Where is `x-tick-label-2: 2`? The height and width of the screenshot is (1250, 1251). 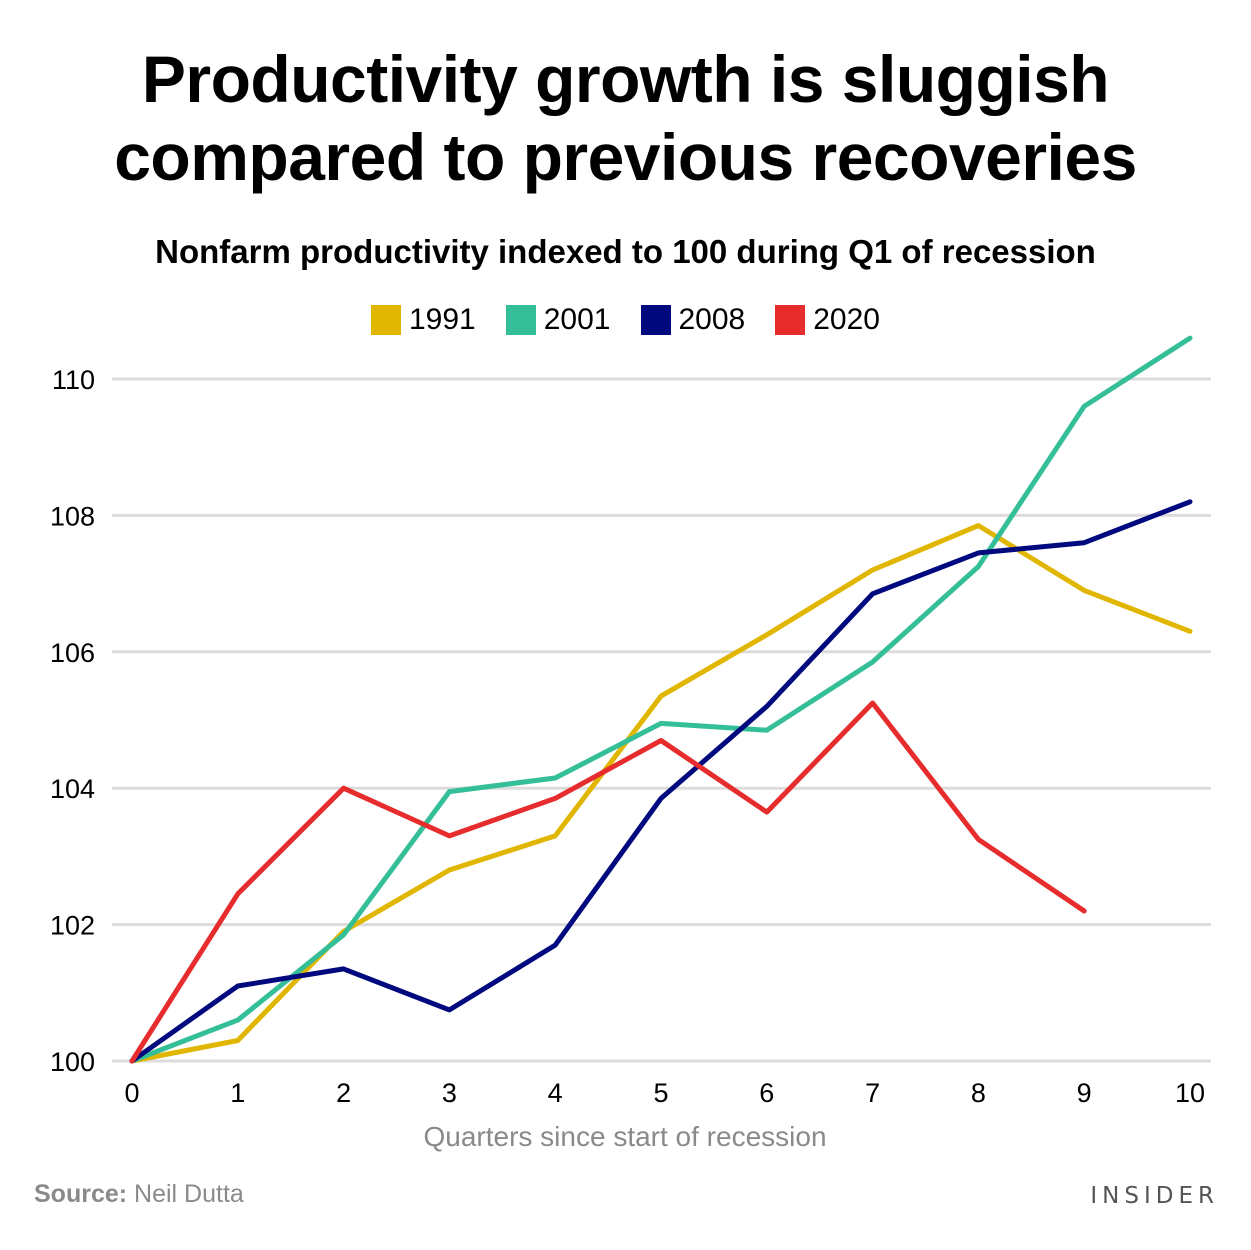
x-tick-label-2: 2 is located at coordinates (343, 1093).